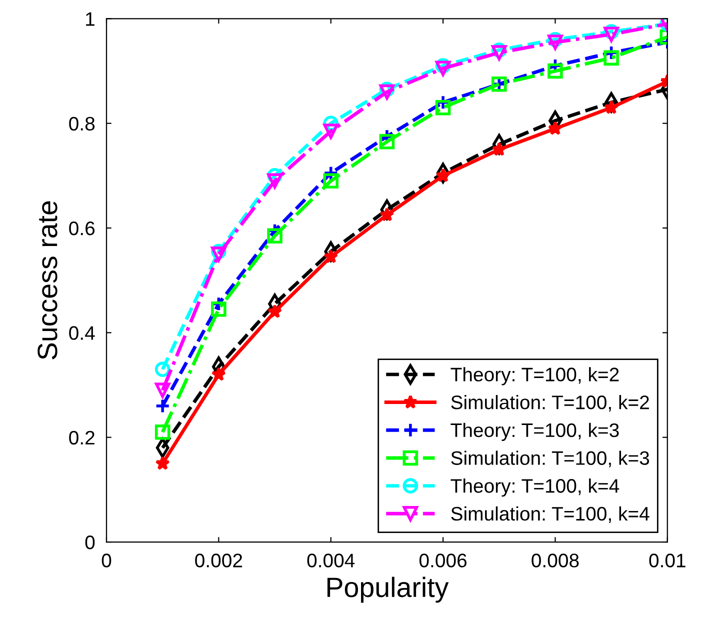 This screenshot has height=623, width=710. Describe the element at coordinates (667, 561) in the screenshot. I see `x-tick-label: 0.01` at that location.